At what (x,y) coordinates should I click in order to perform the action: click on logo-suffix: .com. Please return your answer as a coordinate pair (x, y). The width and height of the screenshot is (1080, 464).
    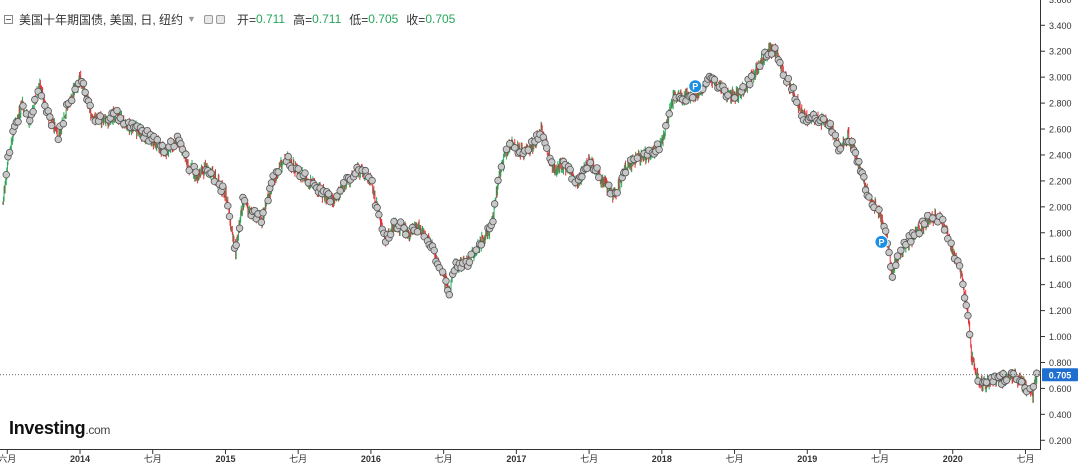
    Looking at the image, I should click on (98, 430).